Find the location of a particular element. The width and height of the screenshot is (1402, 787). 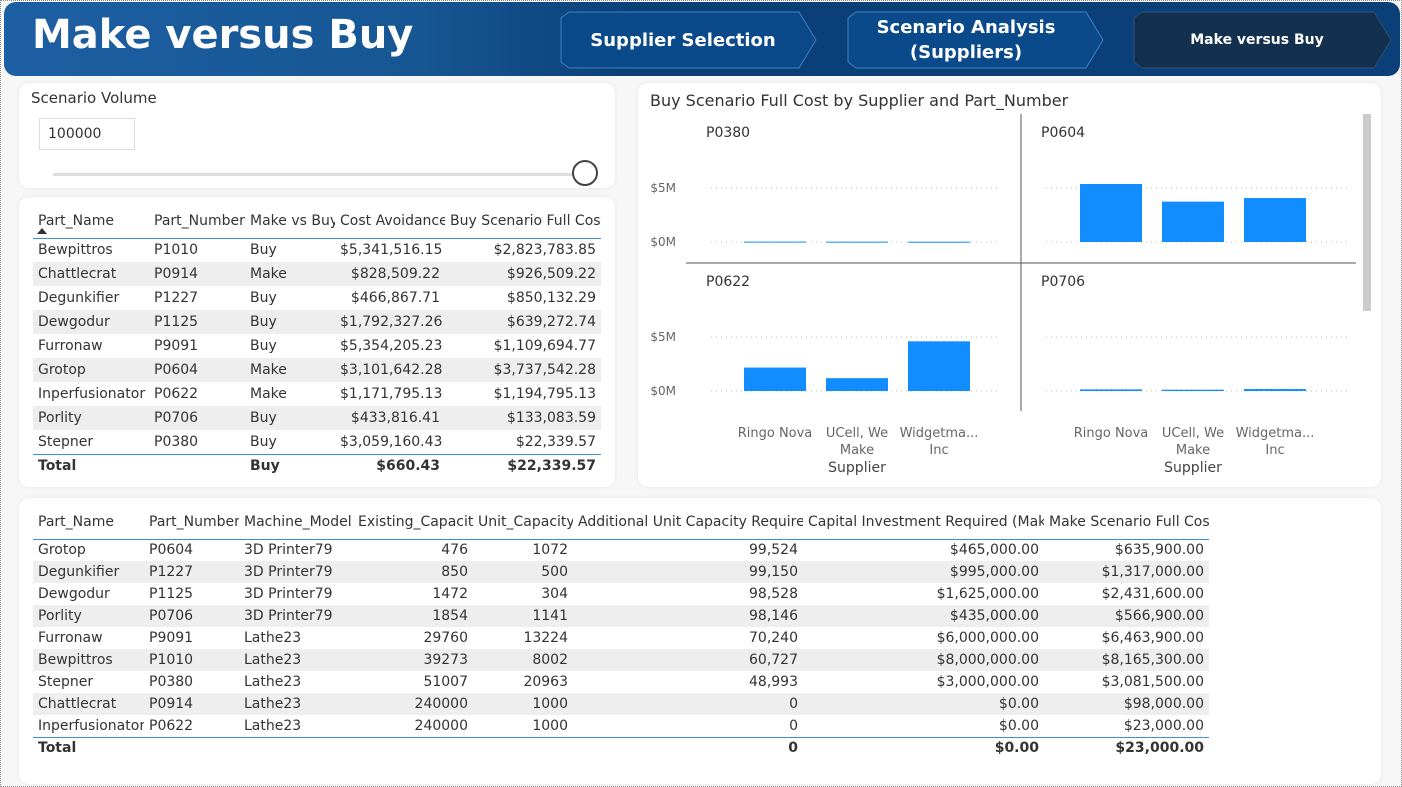

total-cell: 0 is located at coordinates (688, 747).